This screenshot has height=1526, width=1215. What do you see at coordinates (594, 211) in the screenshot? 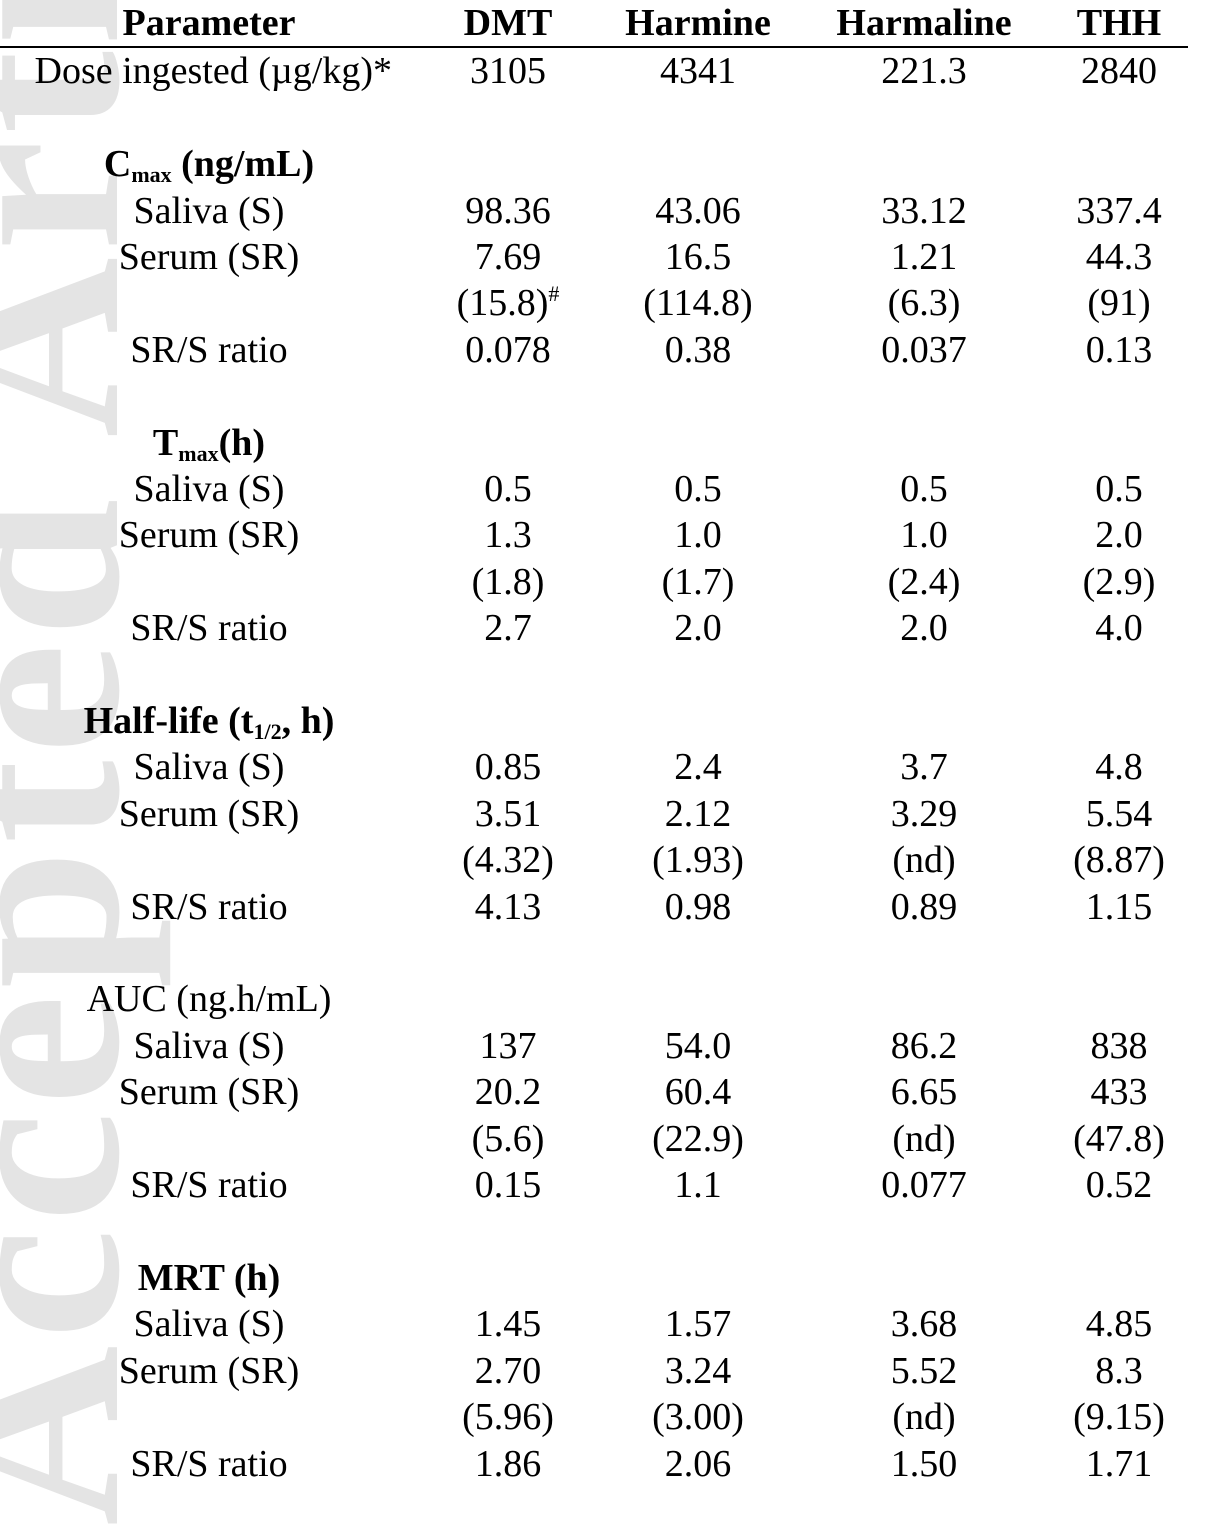
I see `table-row: Saliva (S) 98.36 43.06 33.12 337.4` at bounding box center [594, 211].